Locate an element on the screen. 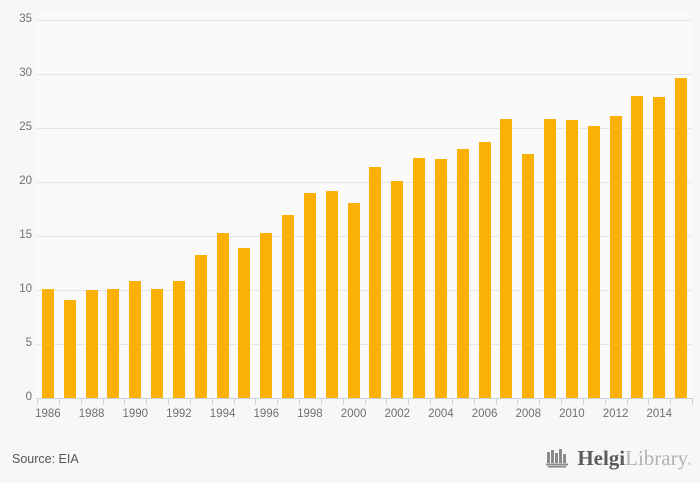 The height and width of the screenshot is (483, 700). x-axis-tick-label: 2014 is located at coordinates (659, 414).